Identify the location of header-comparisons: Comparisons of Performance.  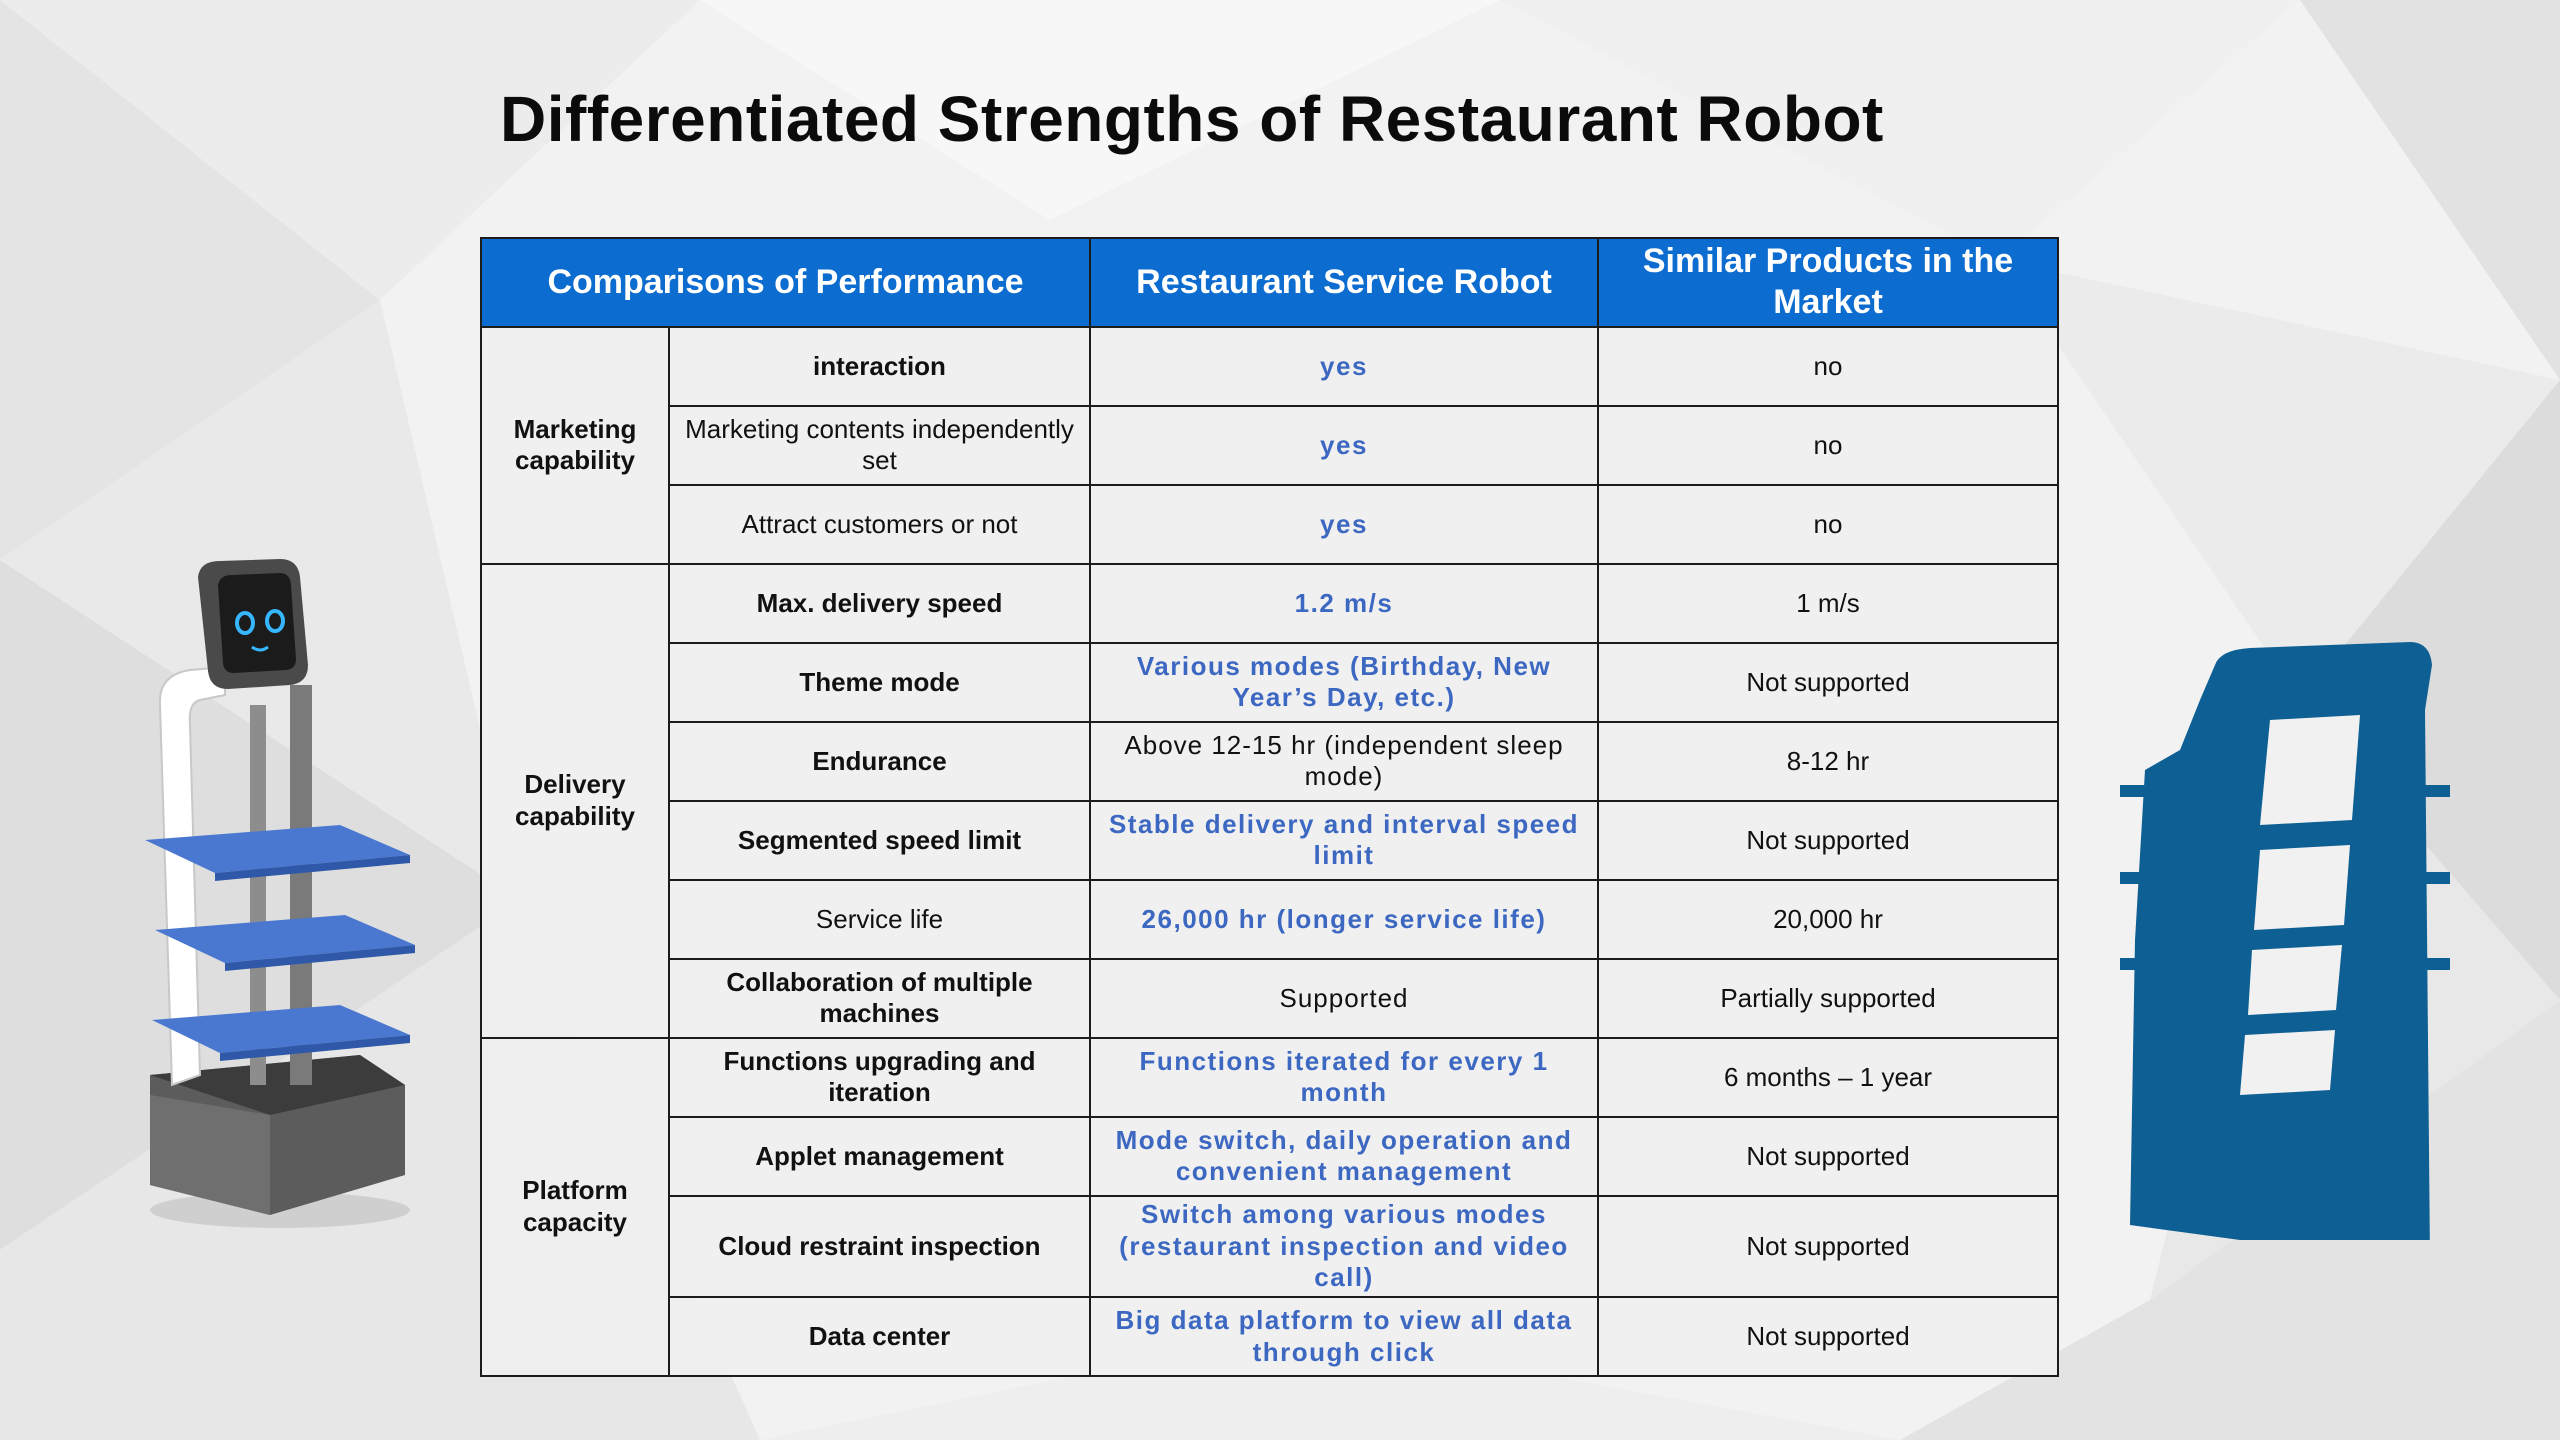
(785, 282).